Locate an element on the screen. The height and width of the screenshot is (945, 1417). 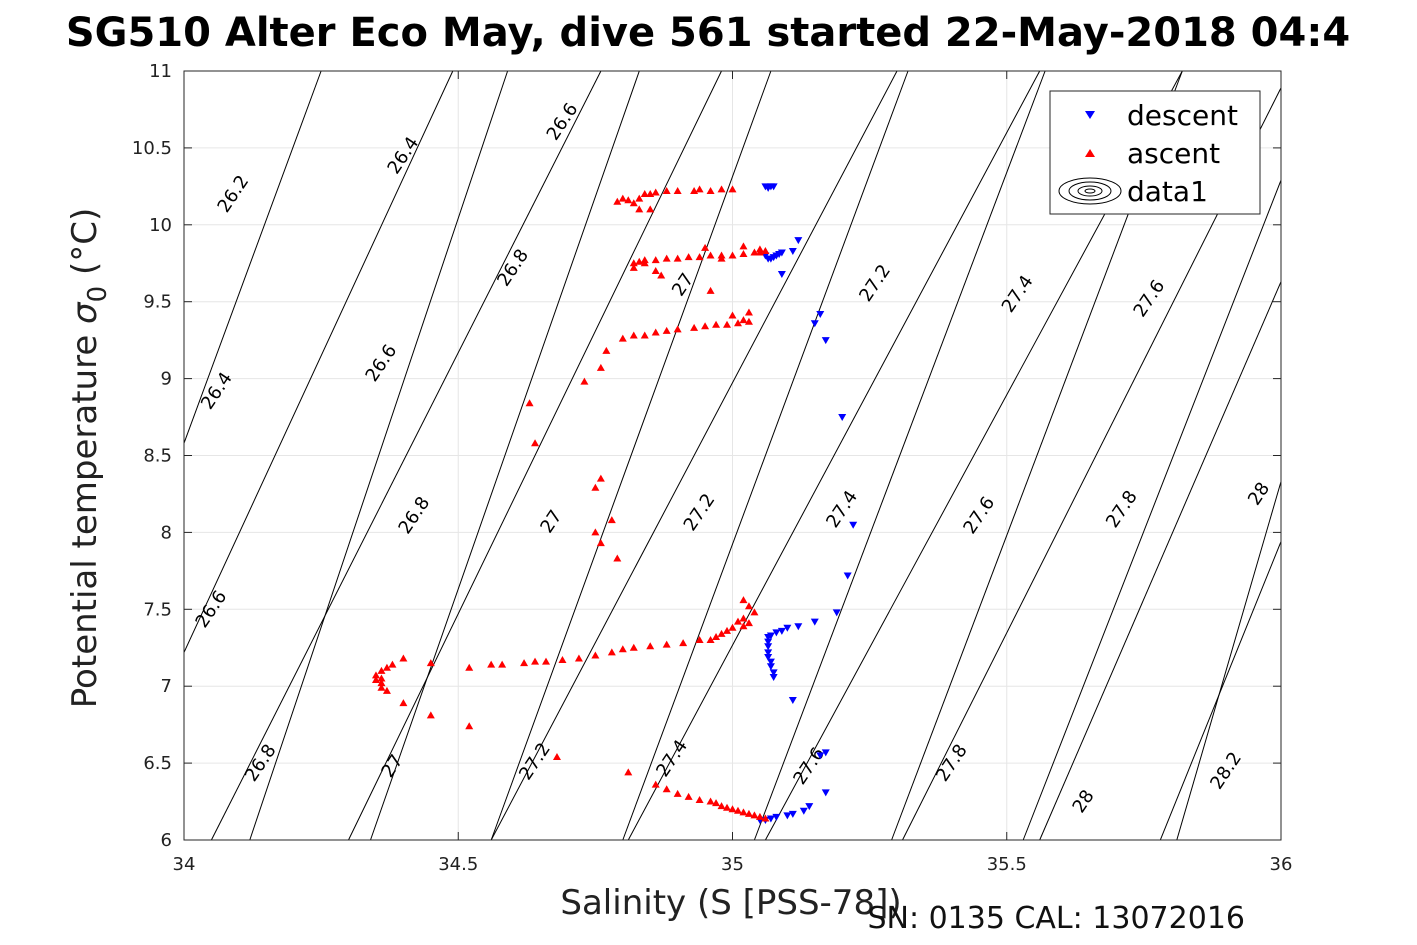
x-tick-label: 34 is located at coordinates (184, 864).